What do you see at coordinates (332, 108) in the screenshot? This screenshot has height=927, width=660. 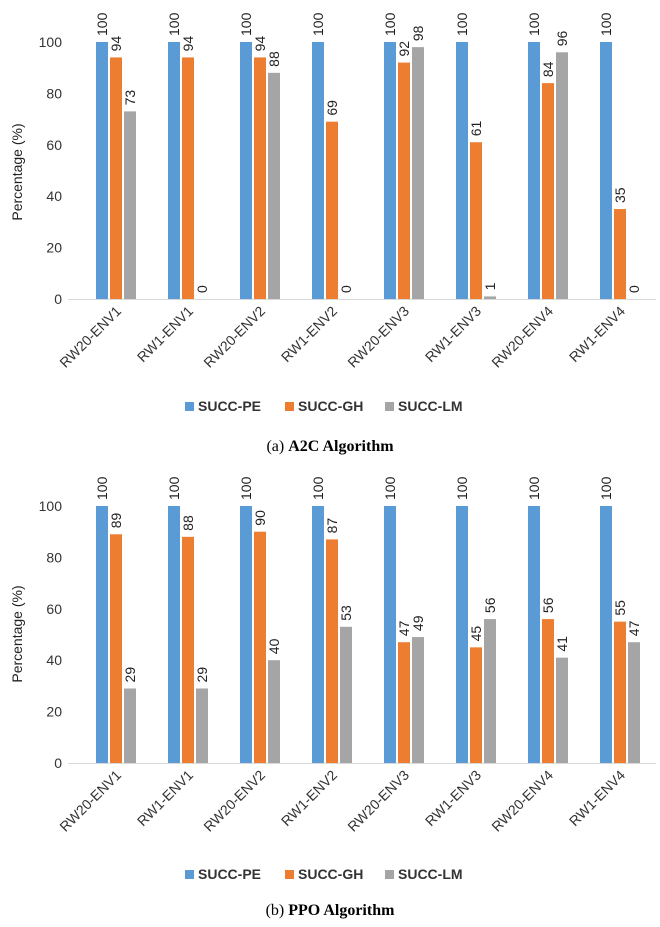 I see `data-label: 69` at bounding box center [332, 108].